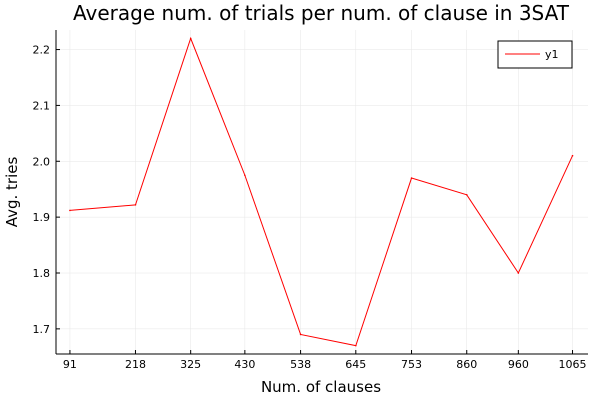 This screenshot has width=600, height=400. I want to click on y-tick-label: 1.9, so click(42, 217).